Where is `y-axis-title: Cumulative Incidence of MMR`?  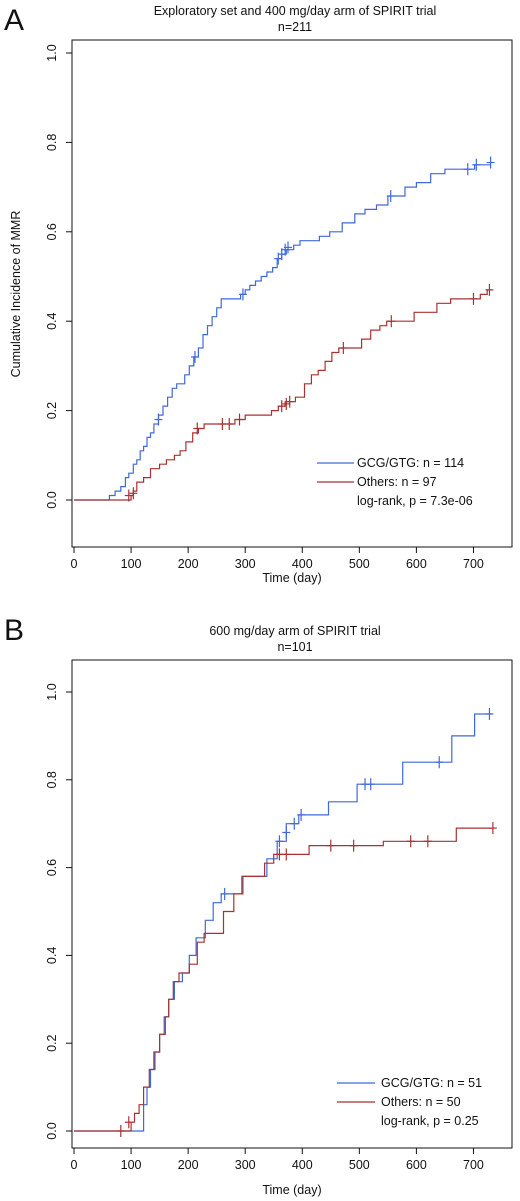 y-axis-title: Cumulative Incidence of MMR is located at coordinates (16, 294).